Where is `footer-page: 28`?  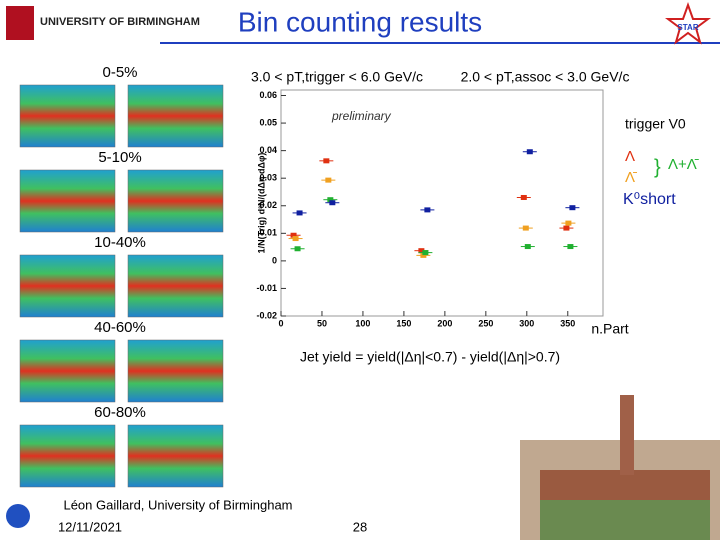 footer-page: 28 is located at coordinates (360, 526).